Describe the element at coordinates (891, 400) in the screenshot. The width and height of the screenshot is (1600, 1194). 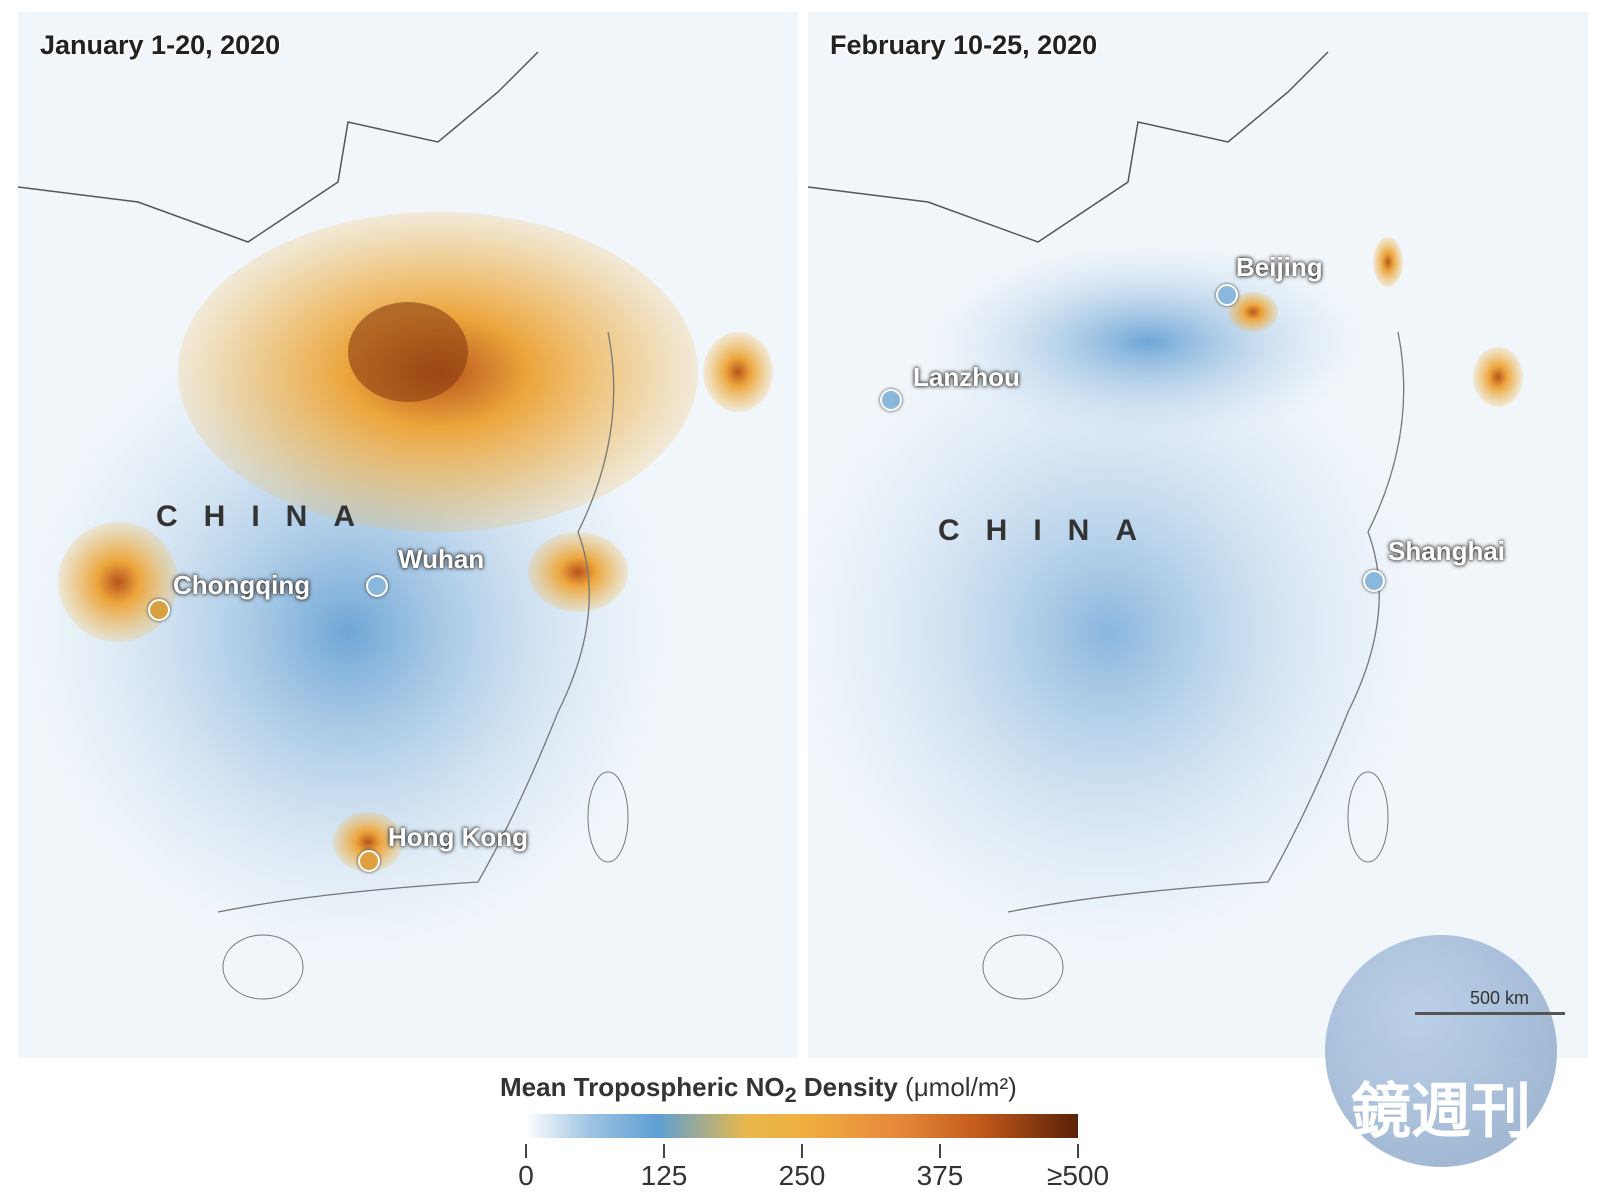
I see `city-marker-lanzhou` at that location.